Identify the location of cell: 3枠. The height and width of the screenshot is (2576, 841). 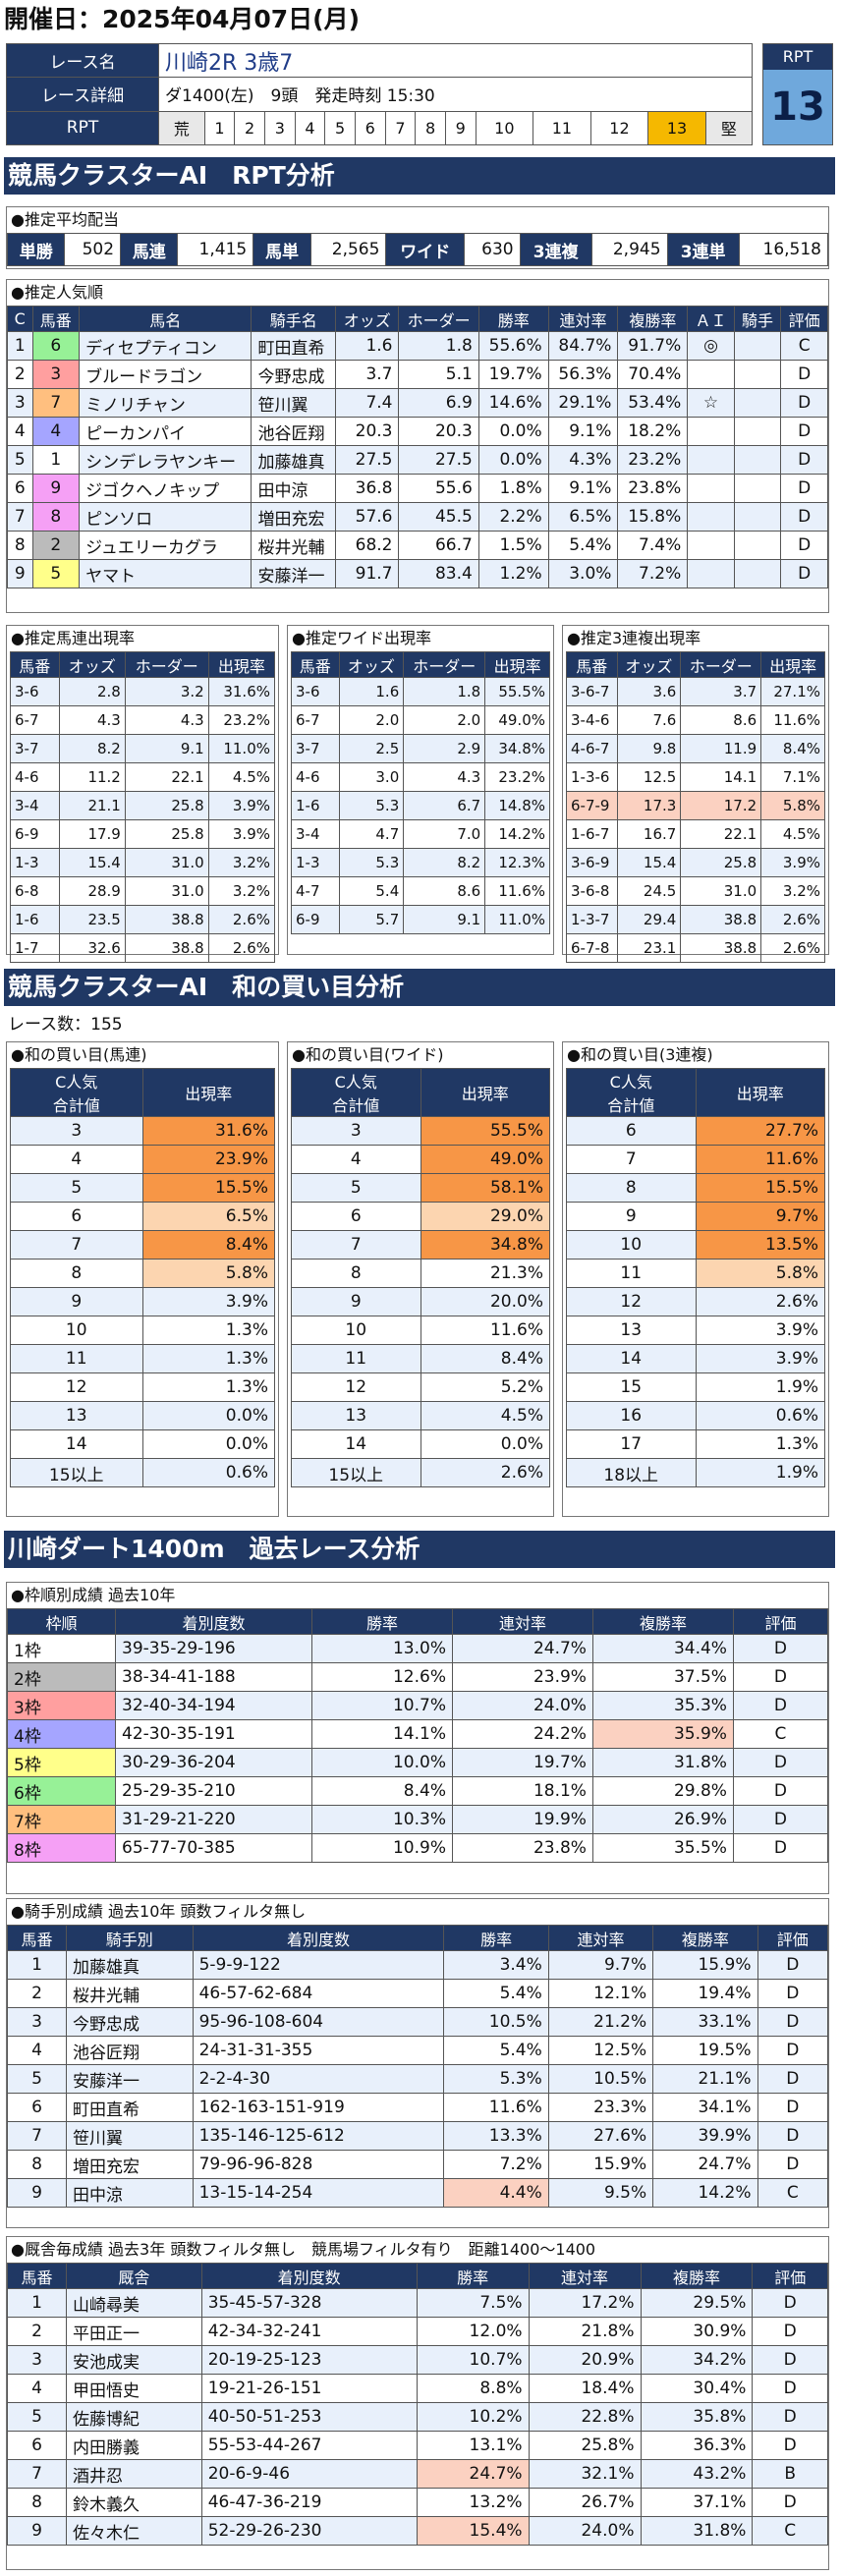
(61, 1705).